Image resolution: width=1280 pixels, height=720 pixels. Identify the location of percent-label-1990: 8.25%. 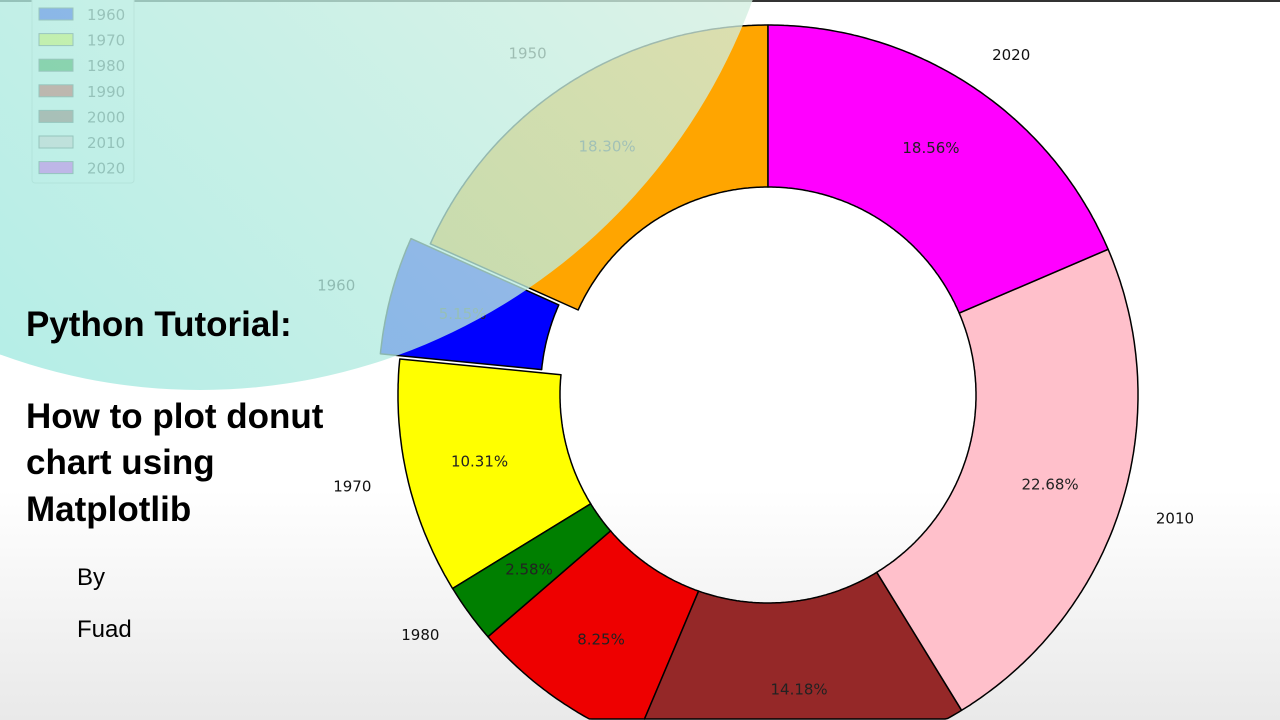
(601, 639).